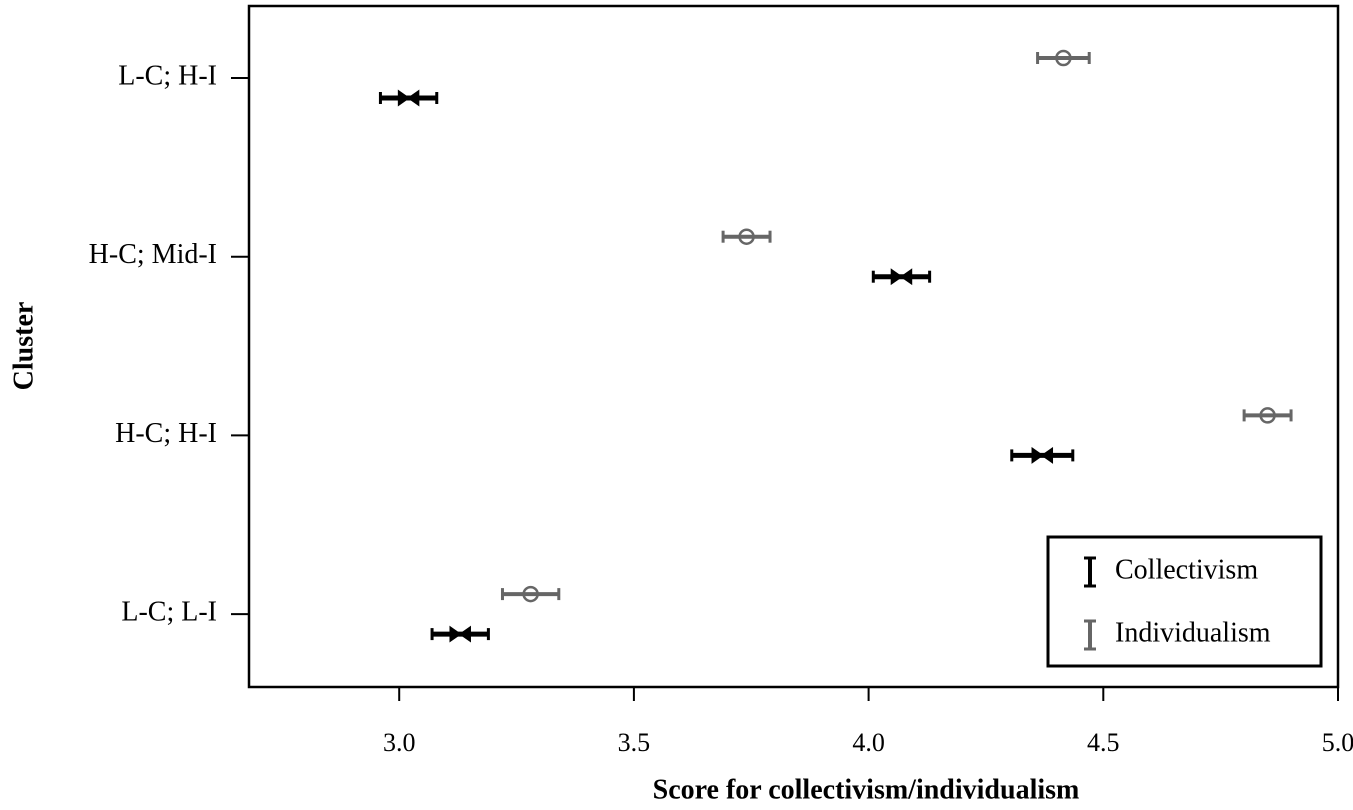 This screenshot has height=810, width=1353. Describe the element at coordinates (866, 789) in the screenshot. I see `x-axis-title: Score for collectivism/individualism` at that location.